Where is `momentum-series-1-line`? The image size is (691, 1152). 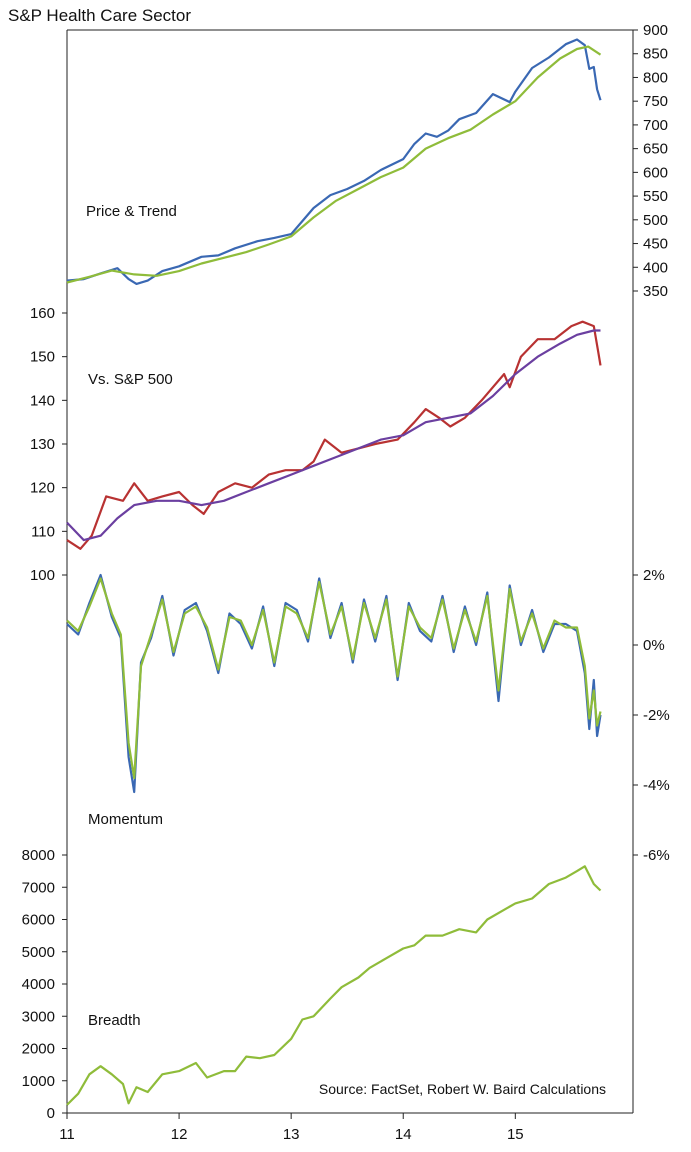
momentum-series-1-line is located at coordinates (334, 678).